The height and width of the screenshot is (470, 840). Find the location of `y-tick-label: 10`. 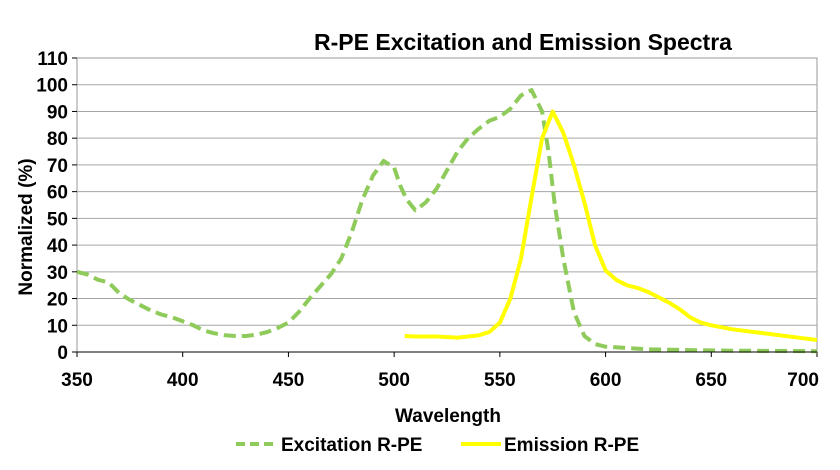

y-tick-label: 10 is located at coordinates (57, 326).